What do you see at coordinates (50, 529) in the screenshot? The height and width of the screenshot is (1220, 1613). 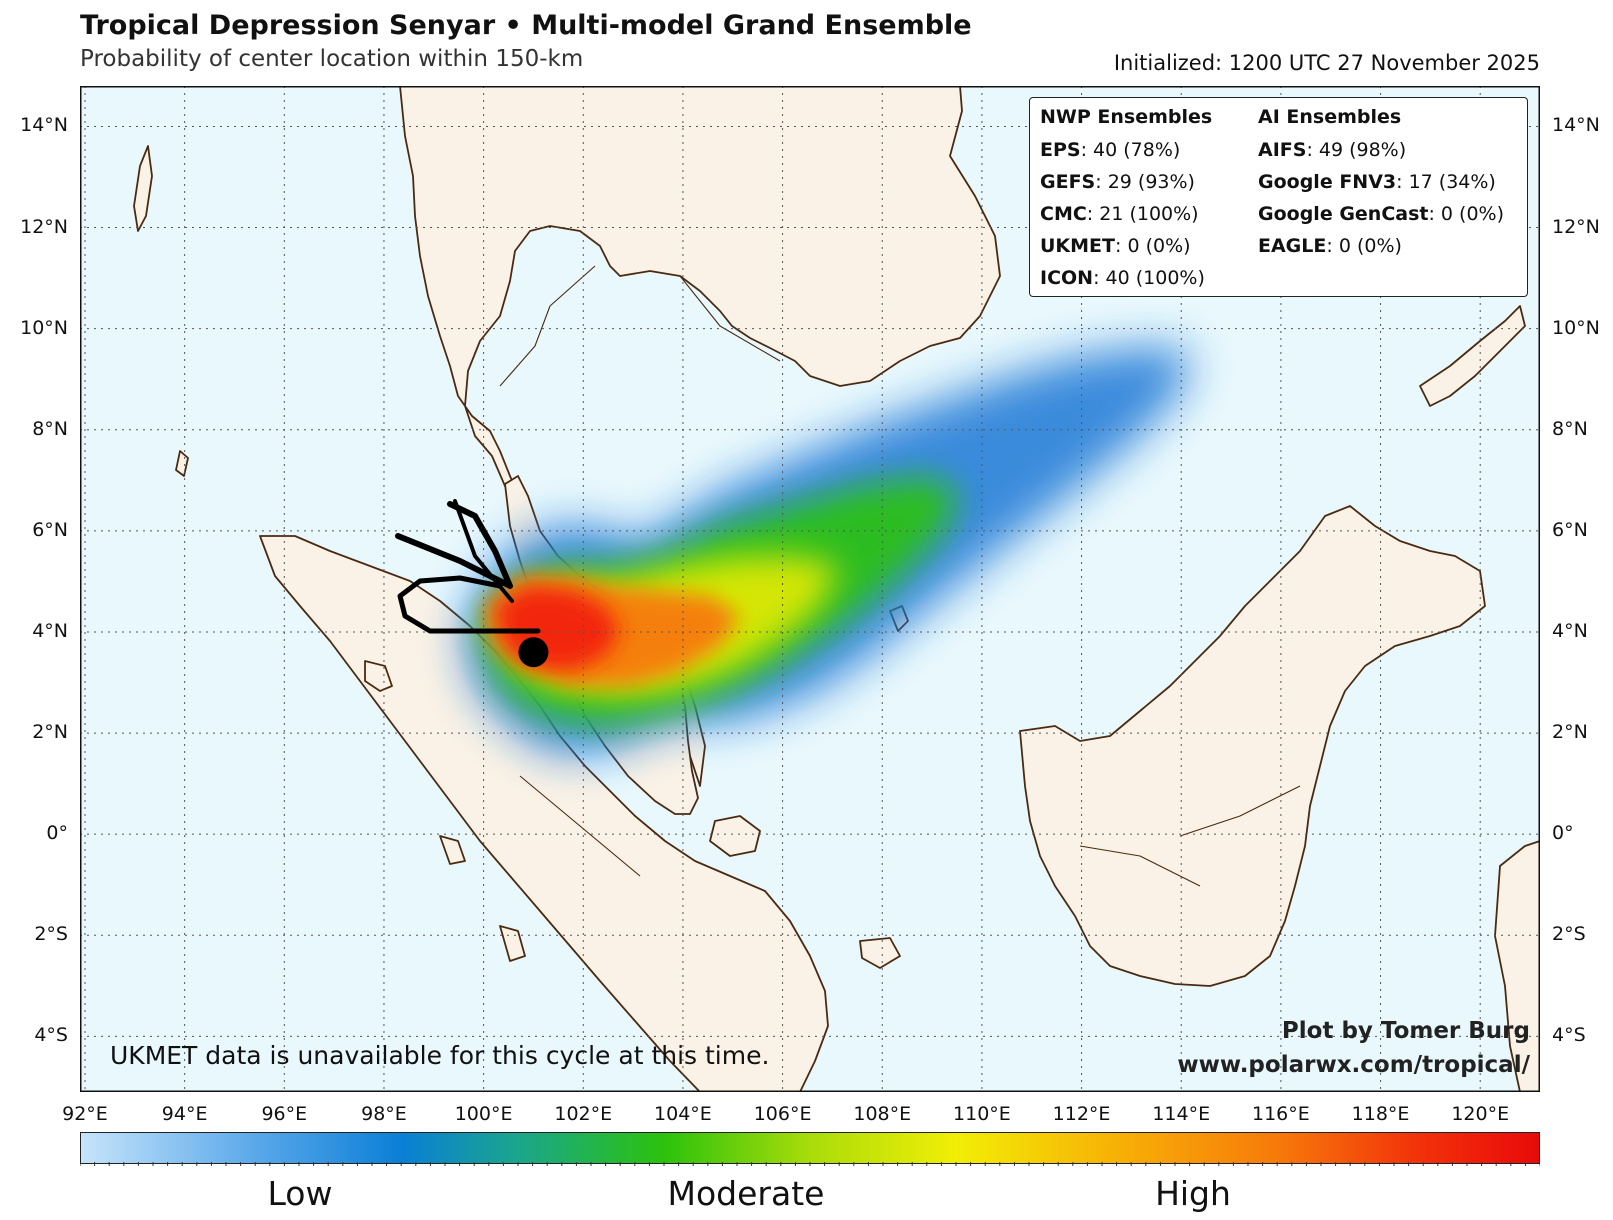 I see `lat-label-left: 6°N` at bounding box center [50, 529].